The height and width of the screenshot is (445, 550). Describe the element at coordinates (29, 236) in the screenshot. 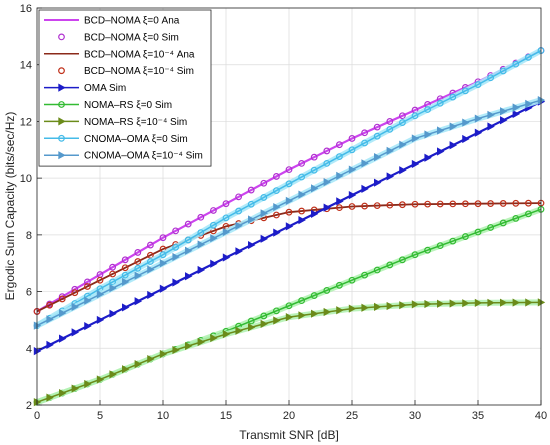

I see `y-tick-label: 8` at that location.